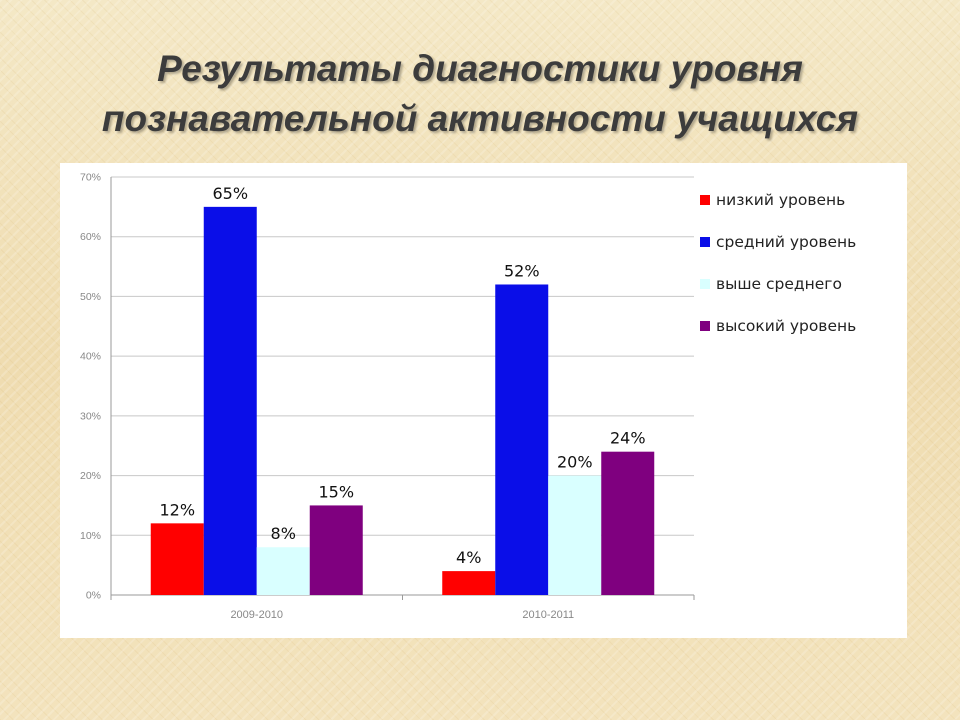 This screenshot has height=720, width=960. Describe the element at coordinates (786, 242) in the screenshot. I see `legend-label-medium: средний уровень` at that location.